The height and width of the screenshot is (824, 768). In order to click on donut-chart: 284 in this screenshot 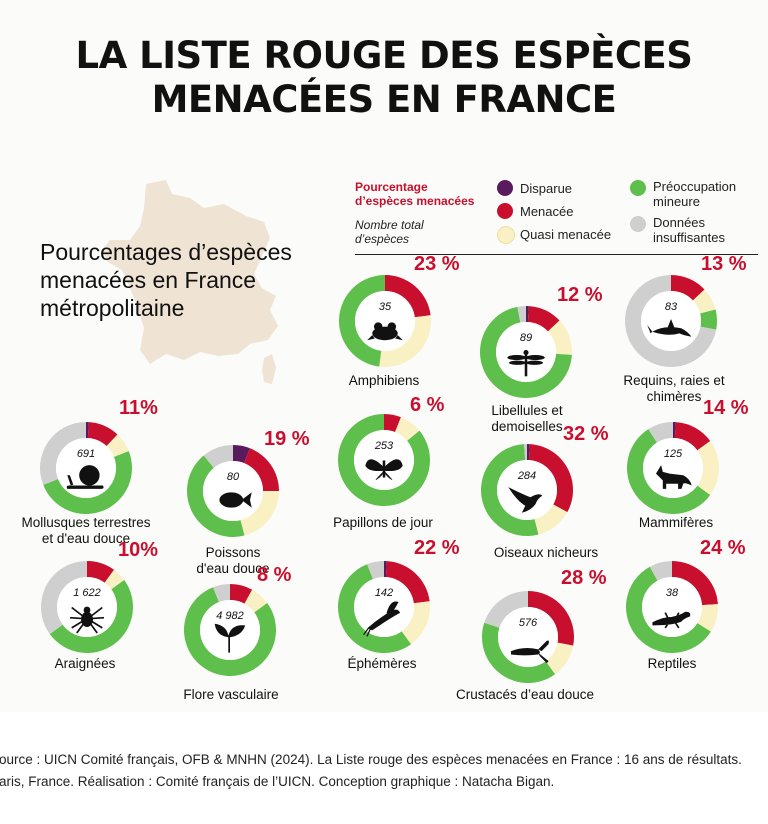, I will do `click(527, 490)`.